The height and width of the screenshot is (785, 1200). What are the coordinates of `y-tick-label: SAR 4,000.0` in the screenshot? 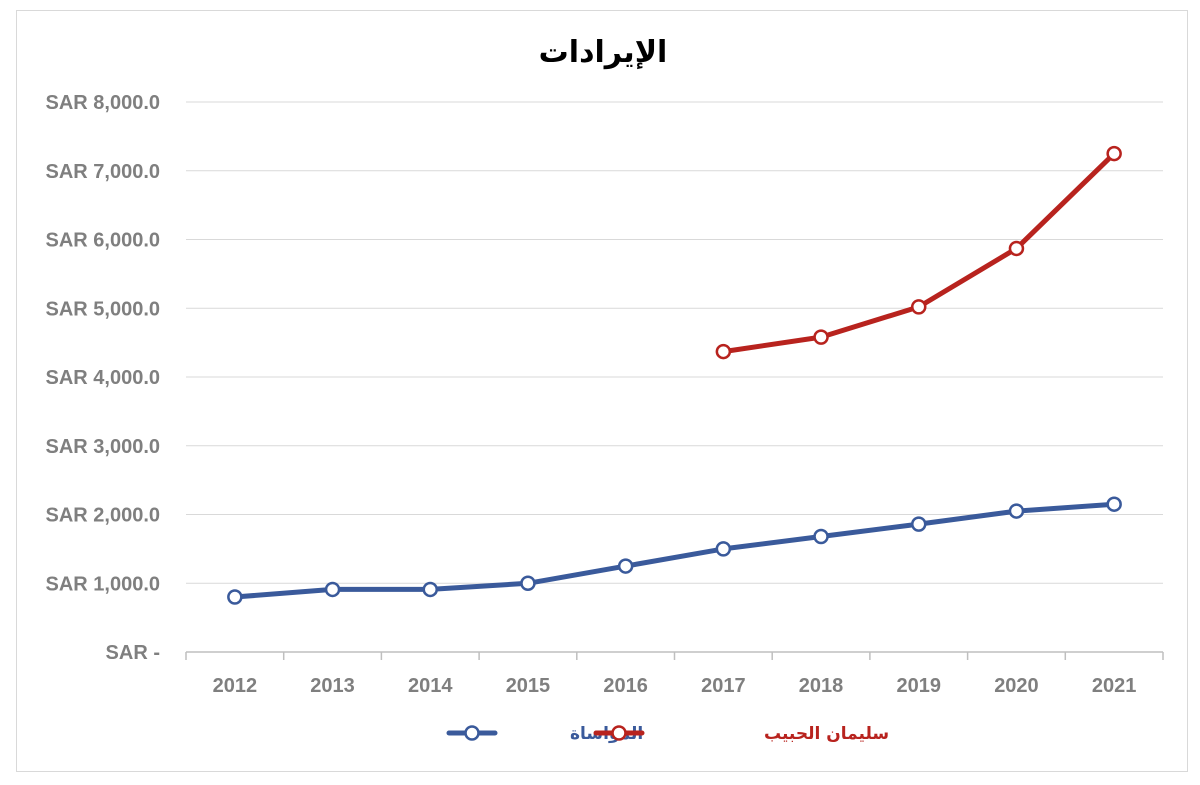 It's located at (102, 378).